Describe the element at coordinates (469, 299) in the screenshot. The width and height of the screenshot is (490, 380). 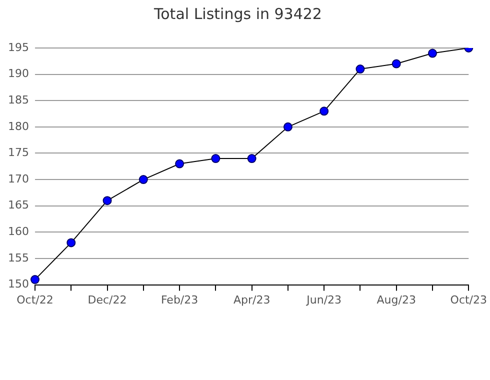
I see `x-tick-label: Oct/23` at that location.